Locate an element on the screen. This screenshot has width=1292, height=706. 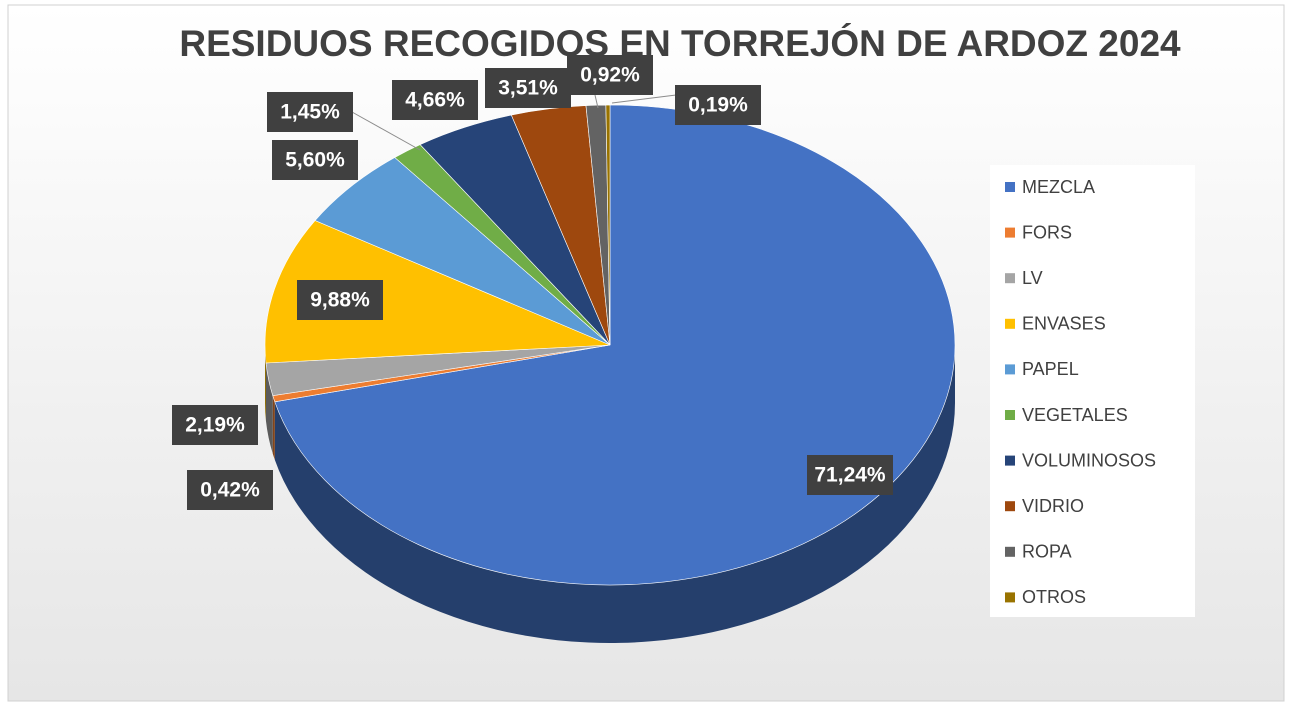
data-label: 4,66% is located at coordinates (435, 100).